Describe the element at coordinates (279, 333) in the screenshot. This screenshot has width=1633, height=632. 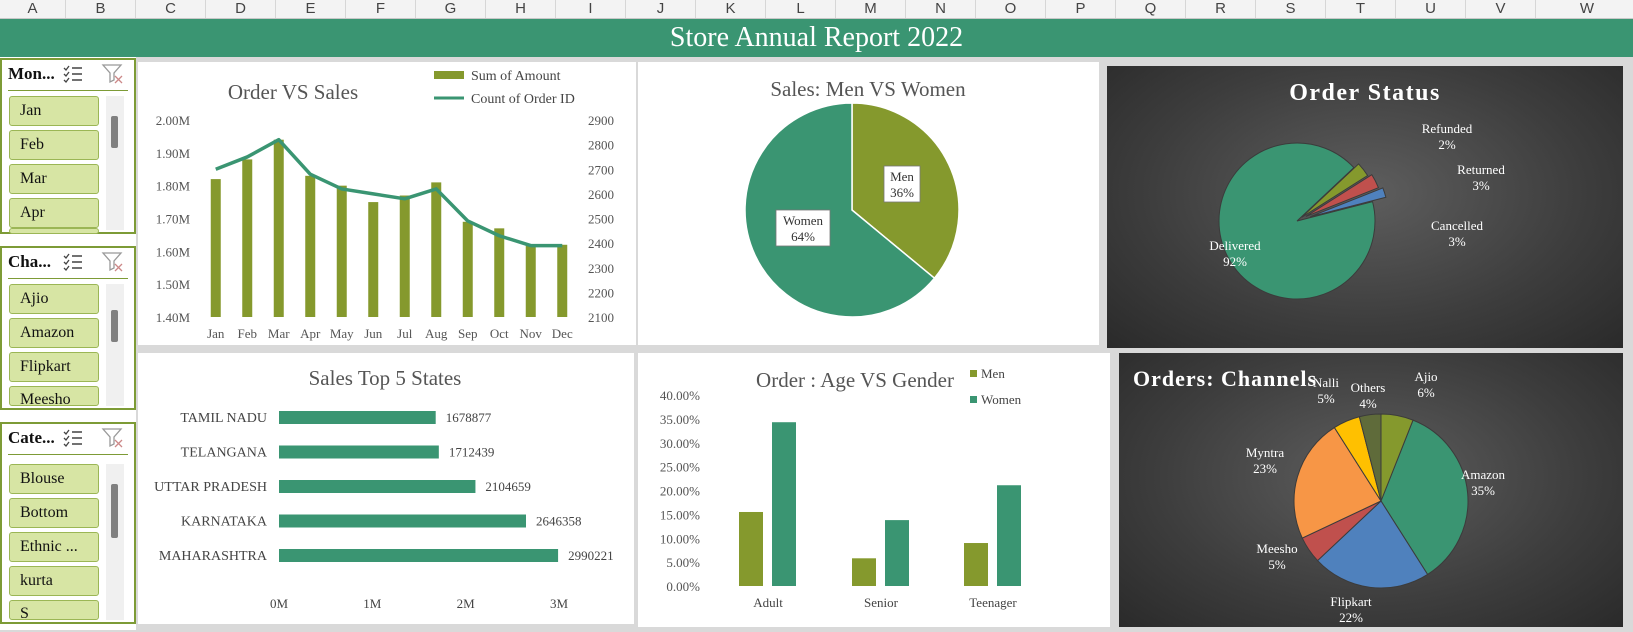
I see `x-tick: Mar` at that location.